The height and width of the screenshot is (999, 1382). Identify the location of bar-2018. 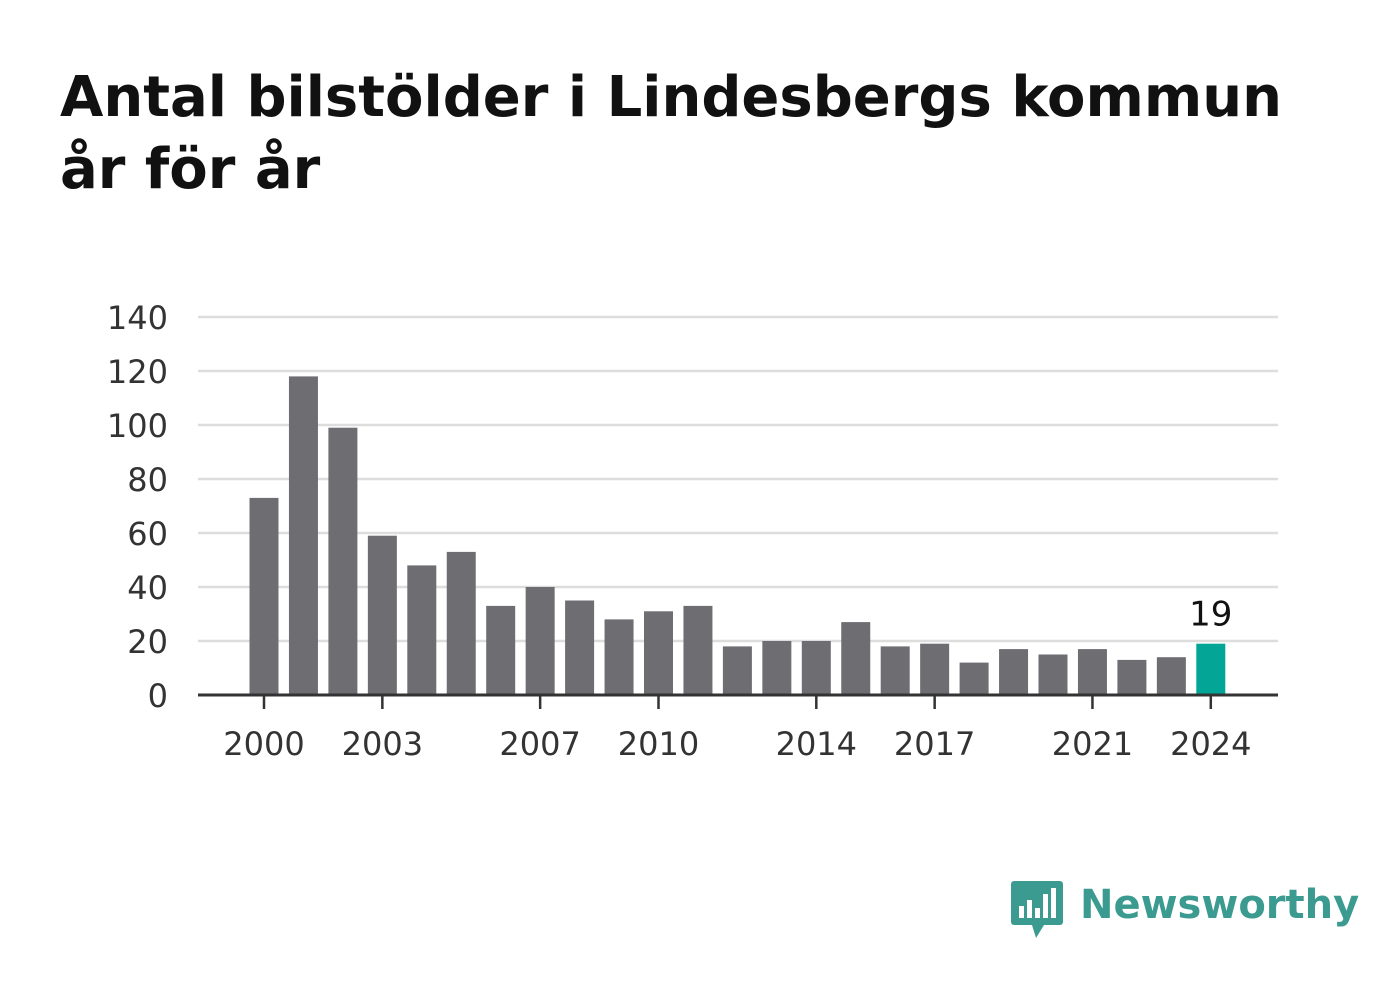
(974, 678).